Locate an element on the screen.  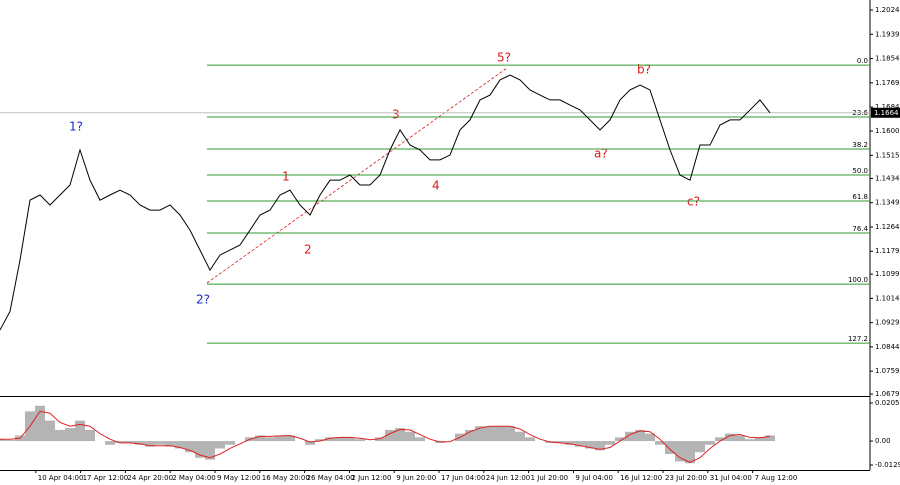
y-tick-label: 1.1515 is located at coordinates (887, 155).